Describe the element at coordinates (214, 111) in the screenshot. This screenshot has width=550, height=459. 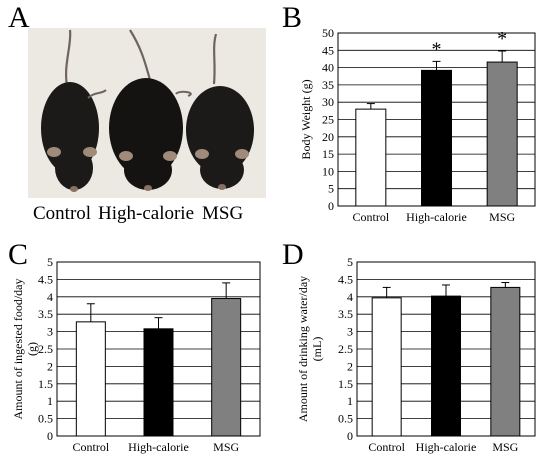
I see `mouse-msg` at that location.